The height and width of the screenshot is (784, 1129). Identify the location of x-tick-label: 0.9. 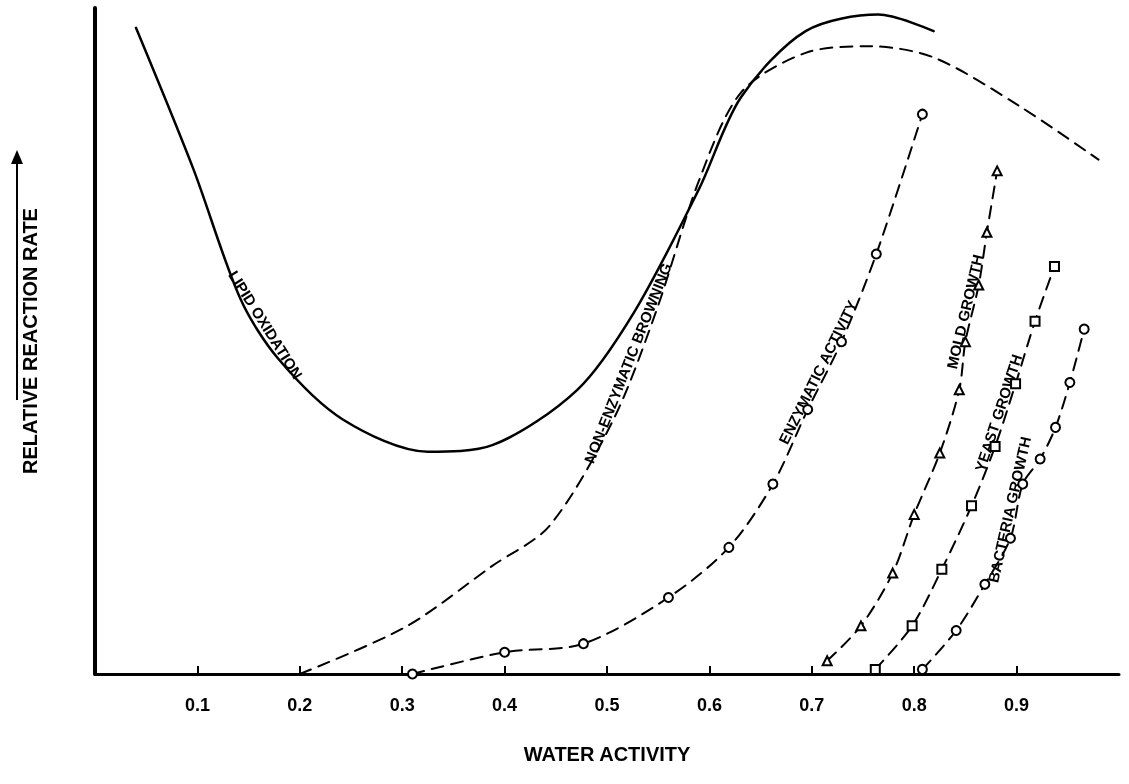
(1017, 705).